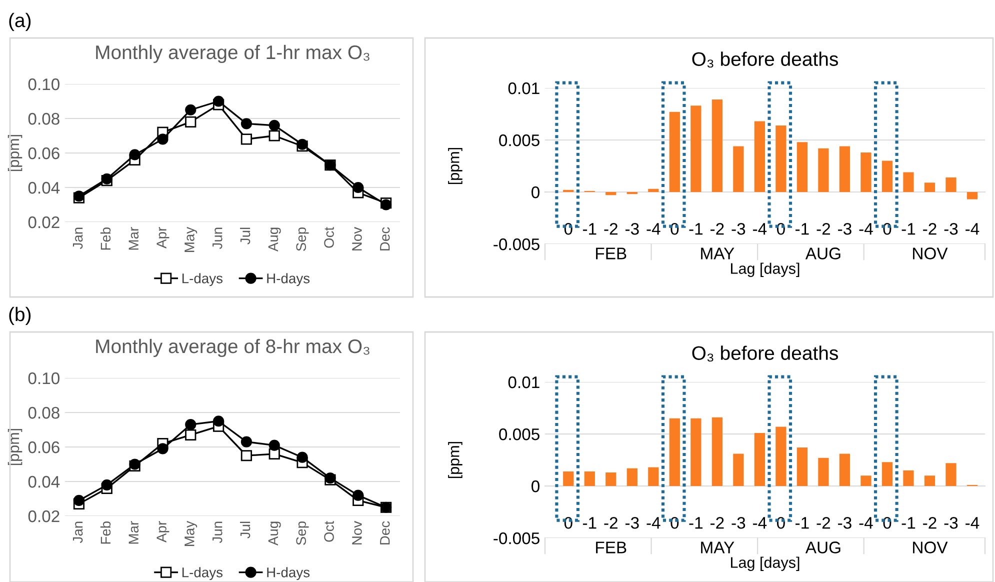  I want to click on text: (a), so click(20, 22).